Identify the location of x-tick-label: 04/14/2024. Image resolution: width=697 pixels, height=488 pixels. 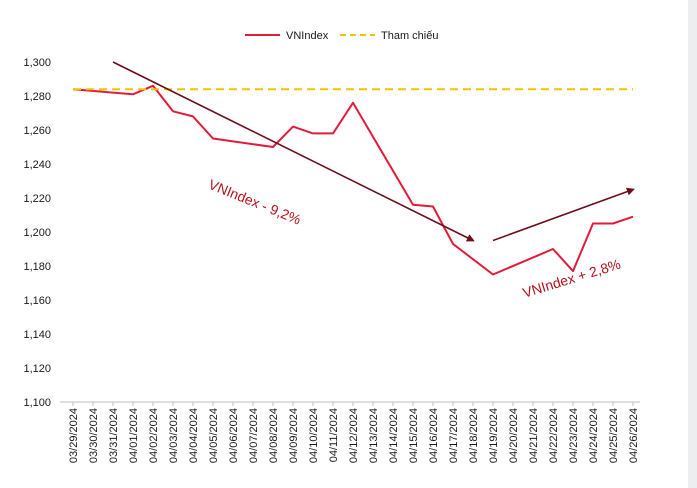
(394, 435).